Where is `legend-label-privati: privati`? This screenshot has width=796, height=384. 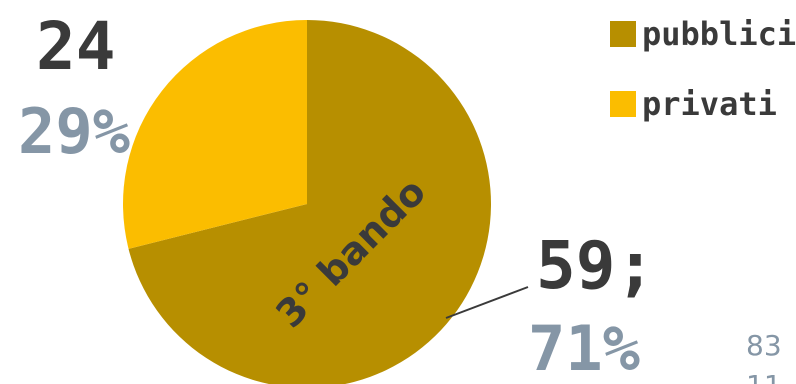
legend-label-privati: privati is located at coordinates (709, 104).